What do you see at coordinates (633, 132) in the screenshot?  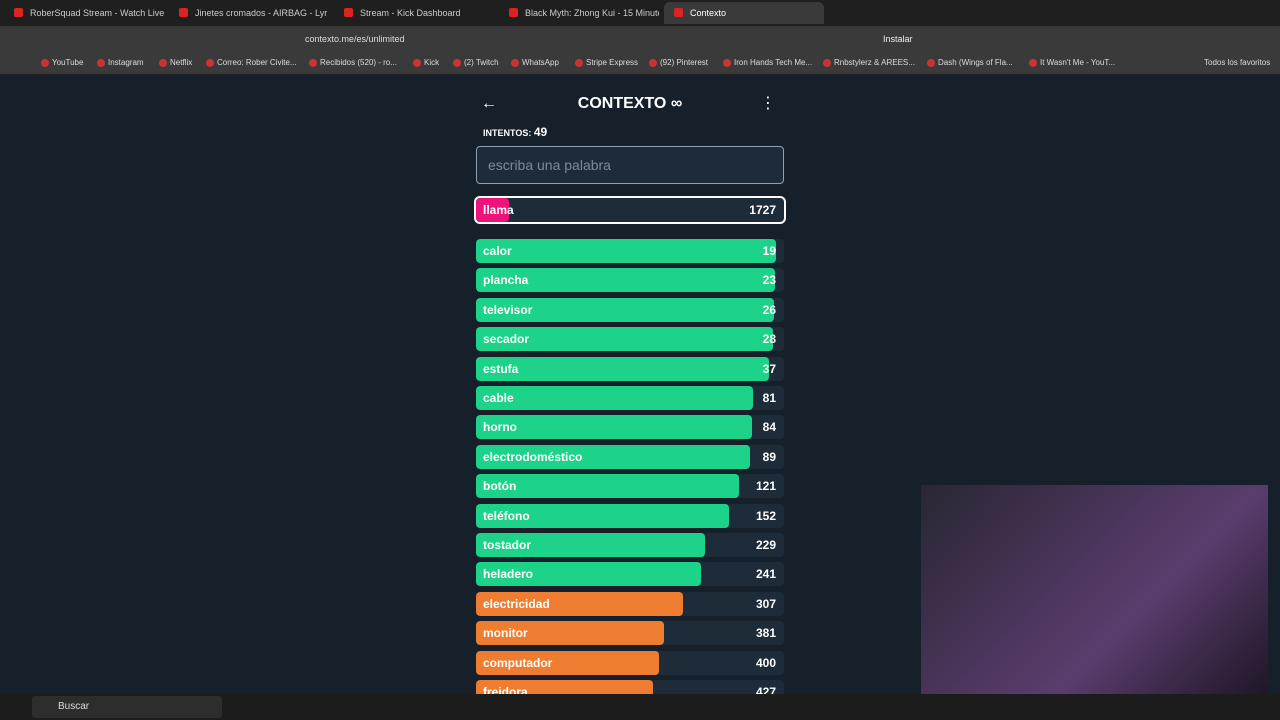 I see `attempts: INTENTOS: 49` at bounding box center [633, 132].